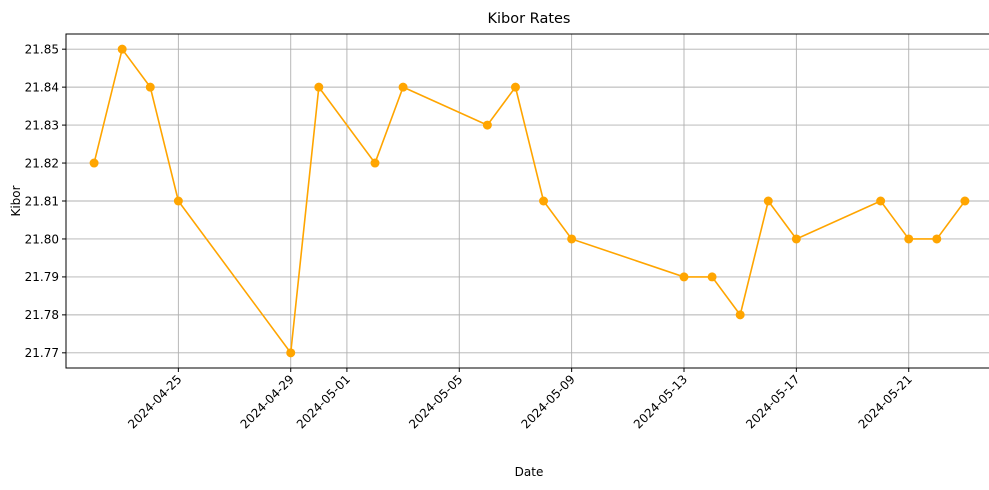  Describe the element at coordinates (267, 401) in the screenshot. I see `x-tick-label: 2024-04-29` at that location.